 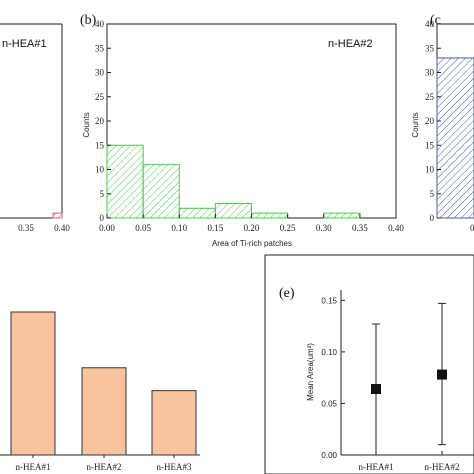 I want to click on panel-e-y-tick-label: 0.15, so click(x=329, y=300).